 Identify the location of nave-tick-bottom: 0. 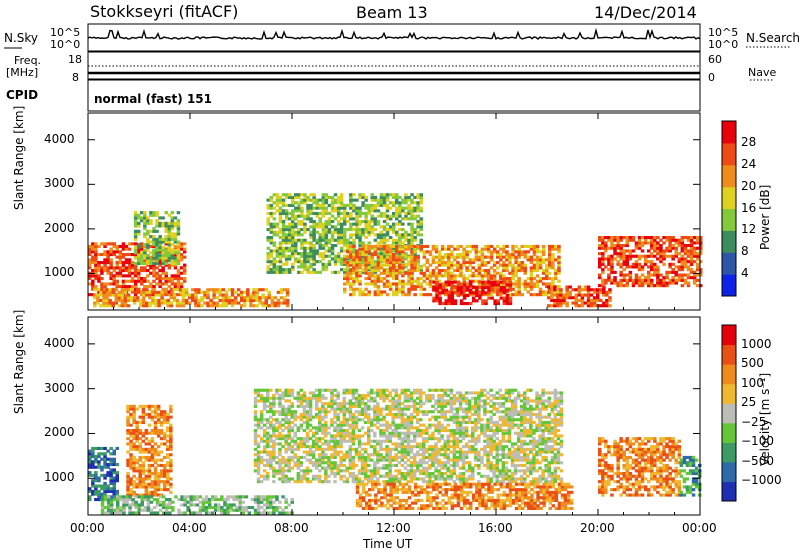
(711, 77).